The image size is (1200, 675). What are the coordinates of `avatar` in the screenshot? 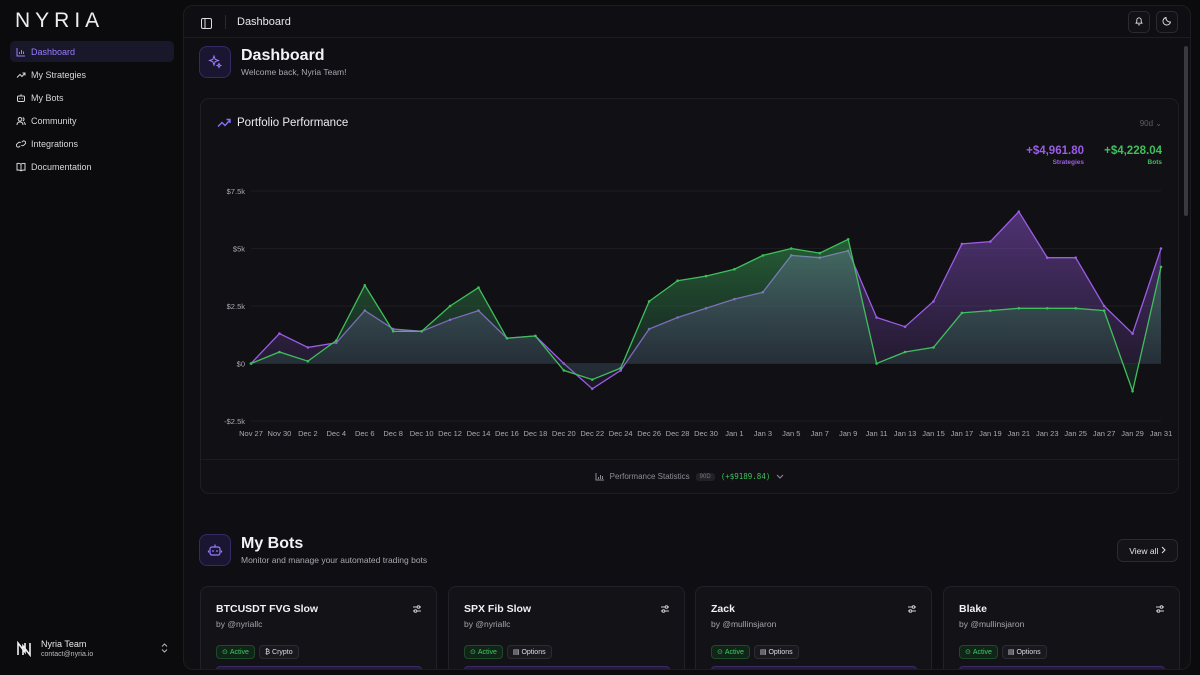 It's located at (24, 649).